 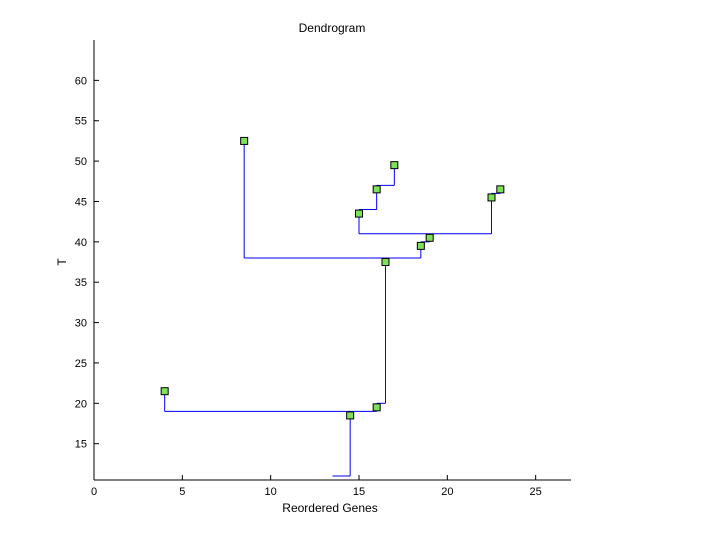 I want to click on y-tick-label: 25, so click(x=81, y=364).